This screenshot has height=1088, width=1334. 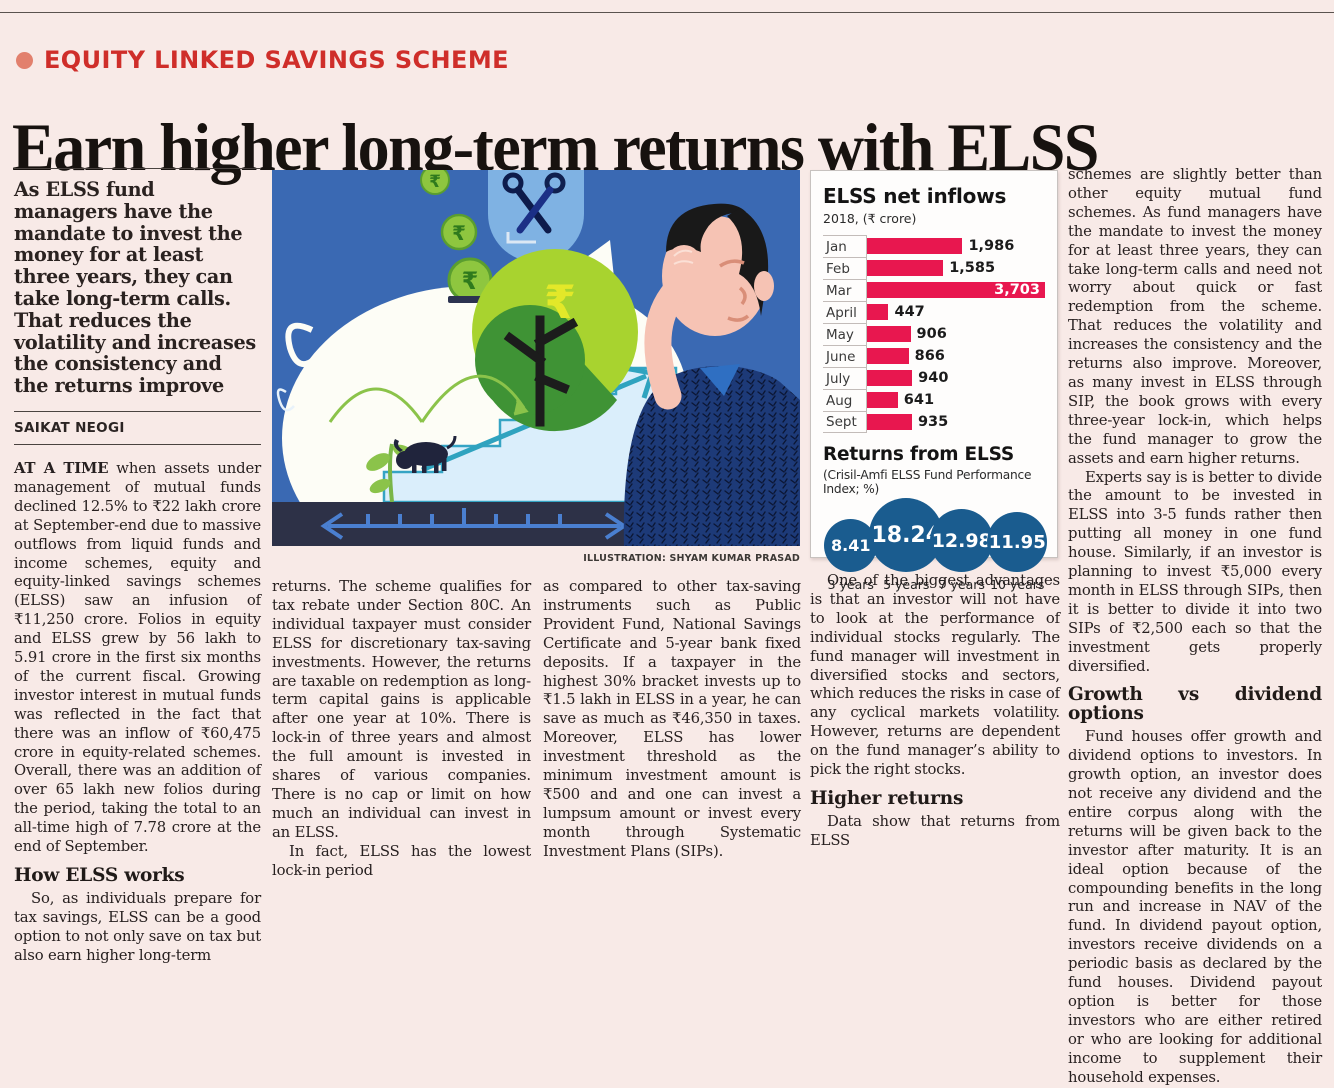 I want to click on inflow-bar-row: May 906, so click(x=934, y=334).